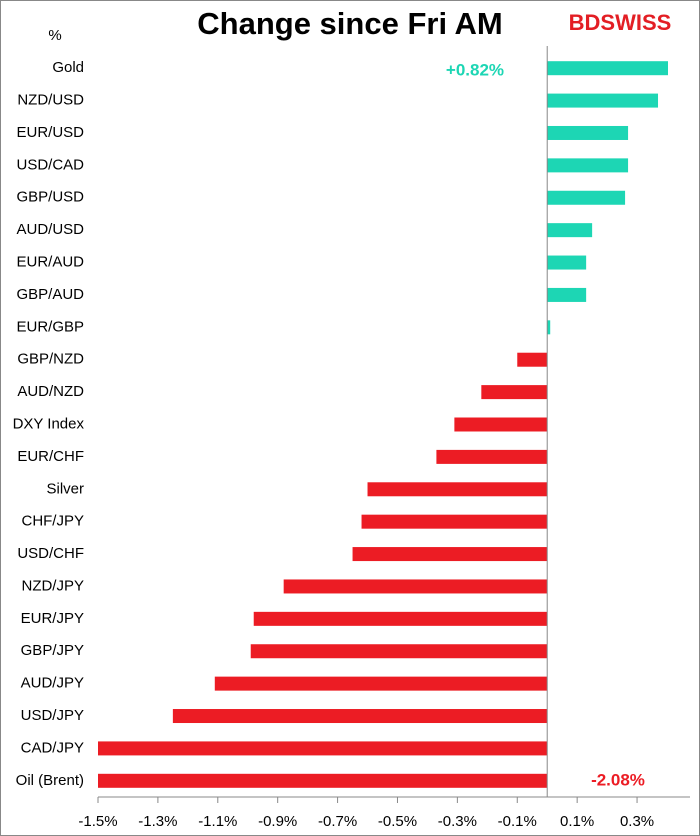 Image resolution: width=700 pixels, height=836 pixels. What do you see at coordinates (457, 821) in the screenshot?
I see `x-tick-label: -0.3%` at bounding box center [457, 821].